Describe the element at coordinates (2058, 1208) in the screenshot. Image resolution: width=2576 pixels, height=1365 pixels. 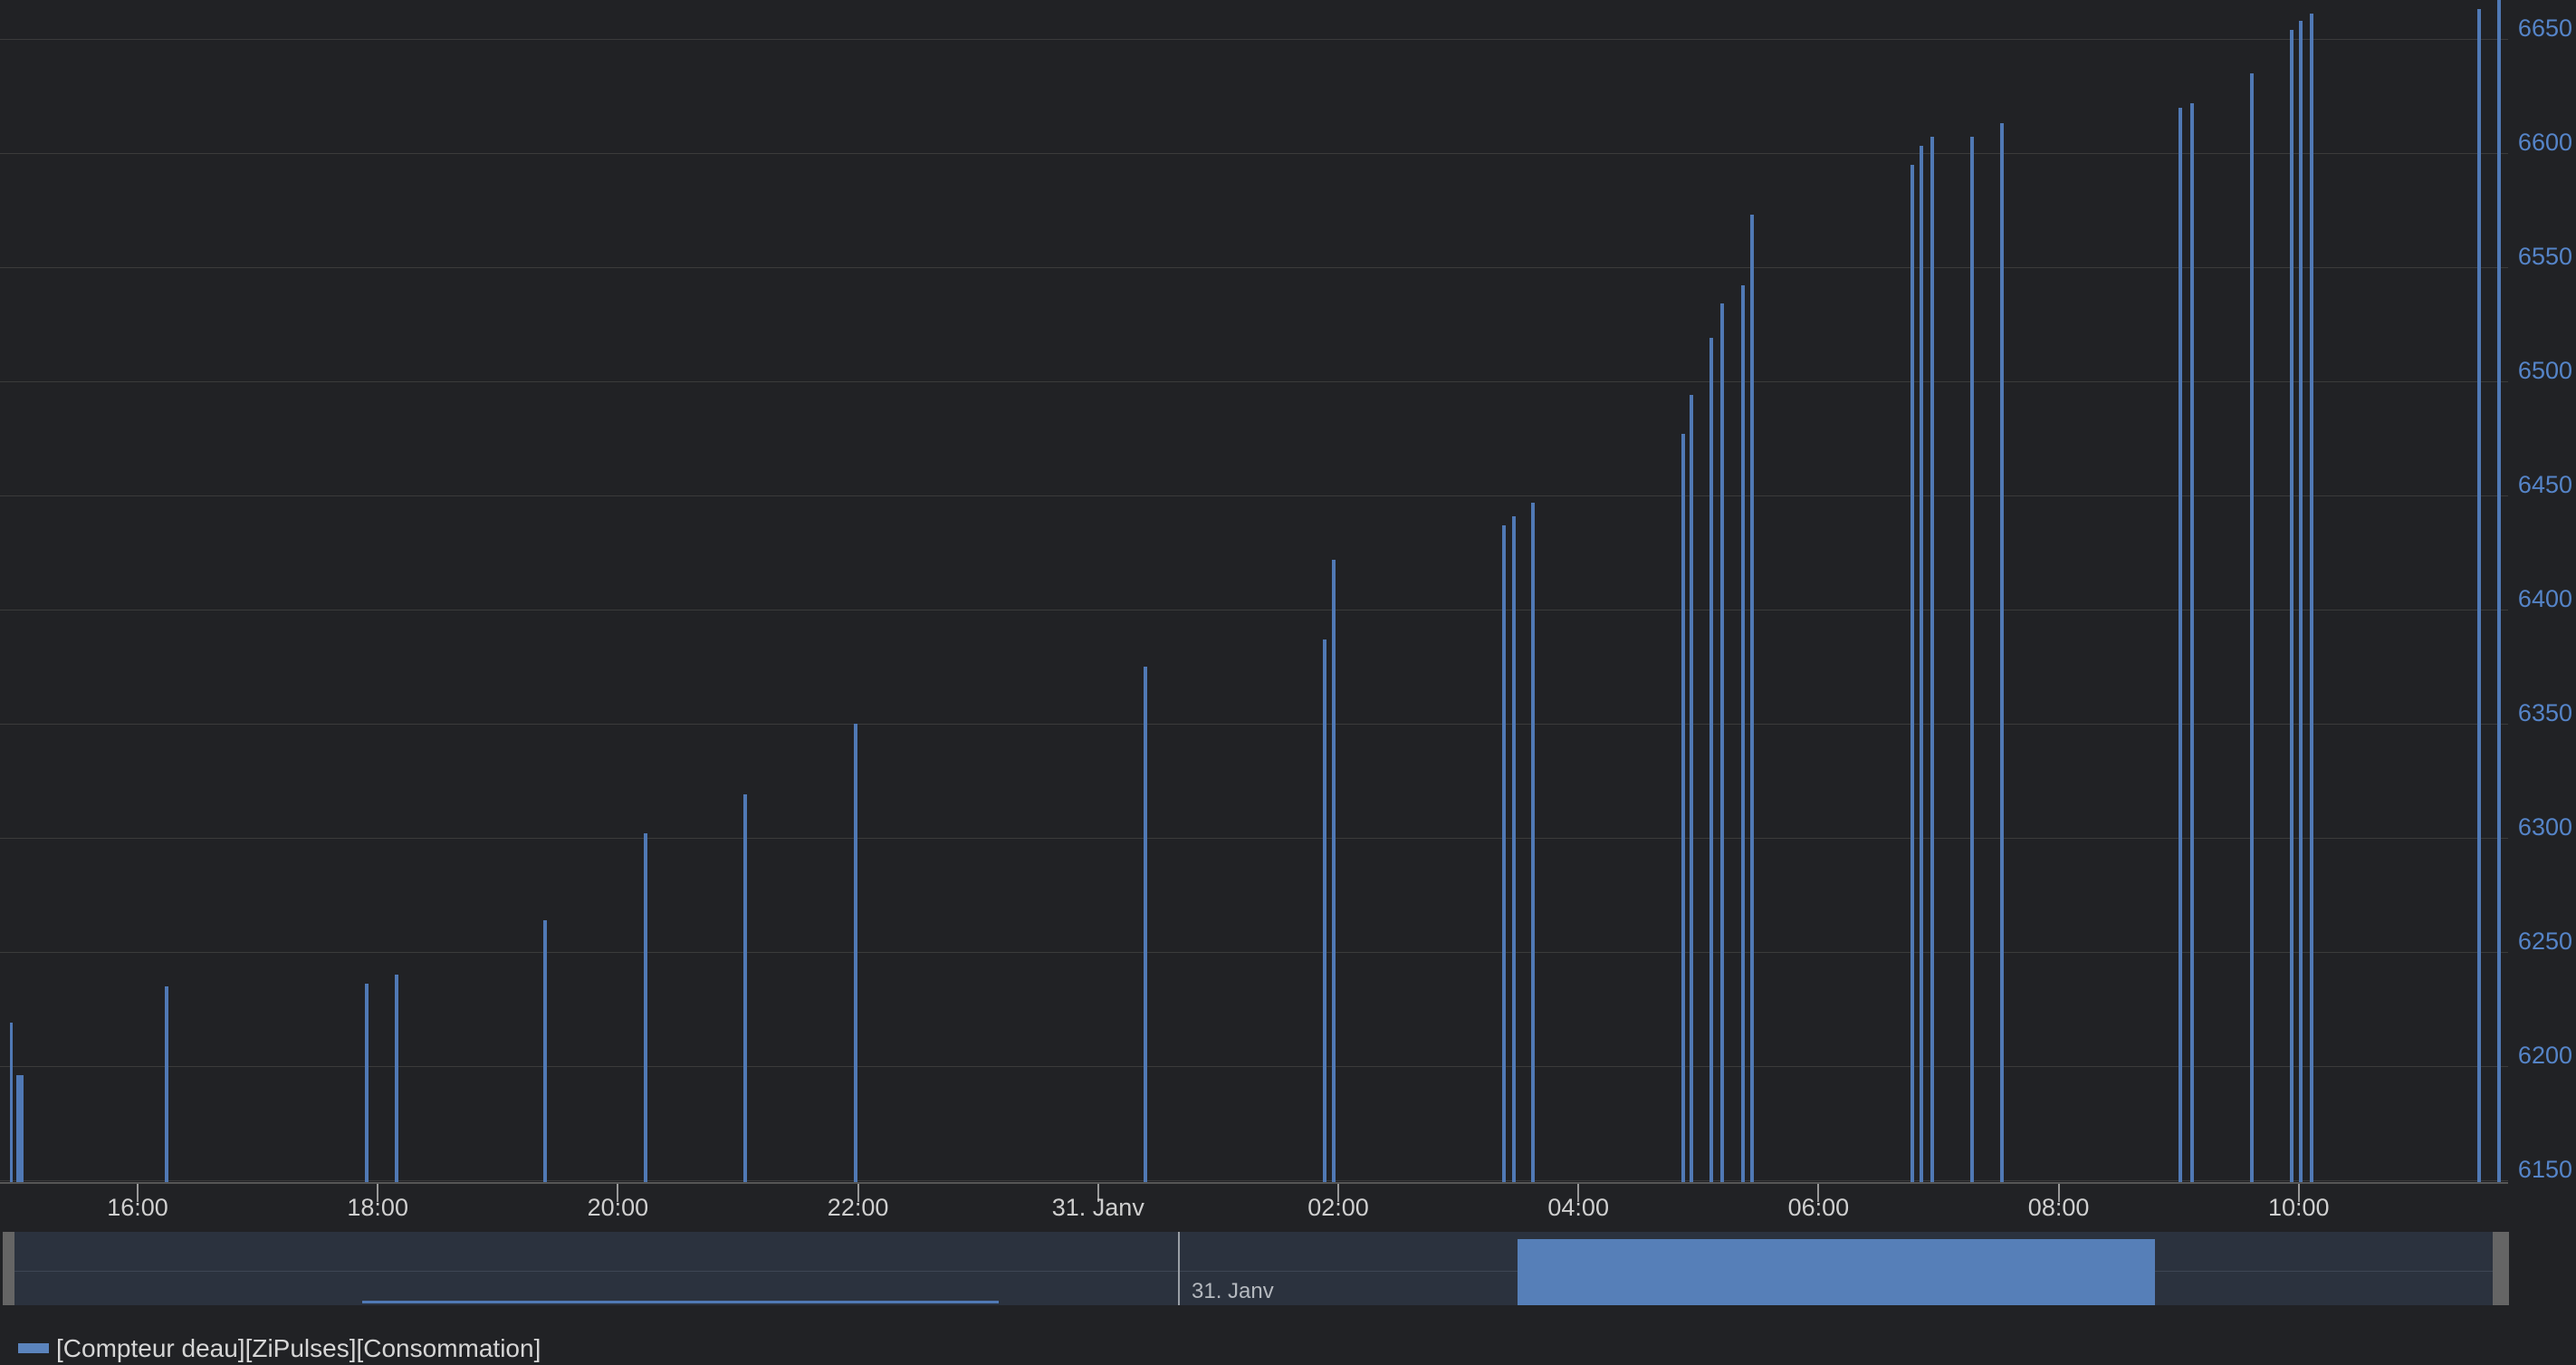
I see `x-axis-label: 08:00` at that location.